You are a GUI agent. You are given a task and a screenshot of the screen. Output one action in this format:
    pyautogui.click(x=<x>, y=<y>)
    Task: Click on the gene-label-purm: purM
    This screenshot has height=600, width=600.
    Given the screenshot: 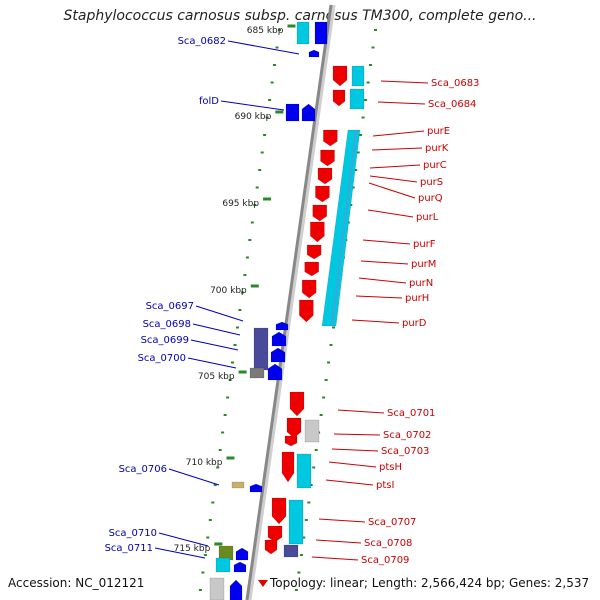 What is the action you would take?
    pyautogui.click(x=423, y=264)
    